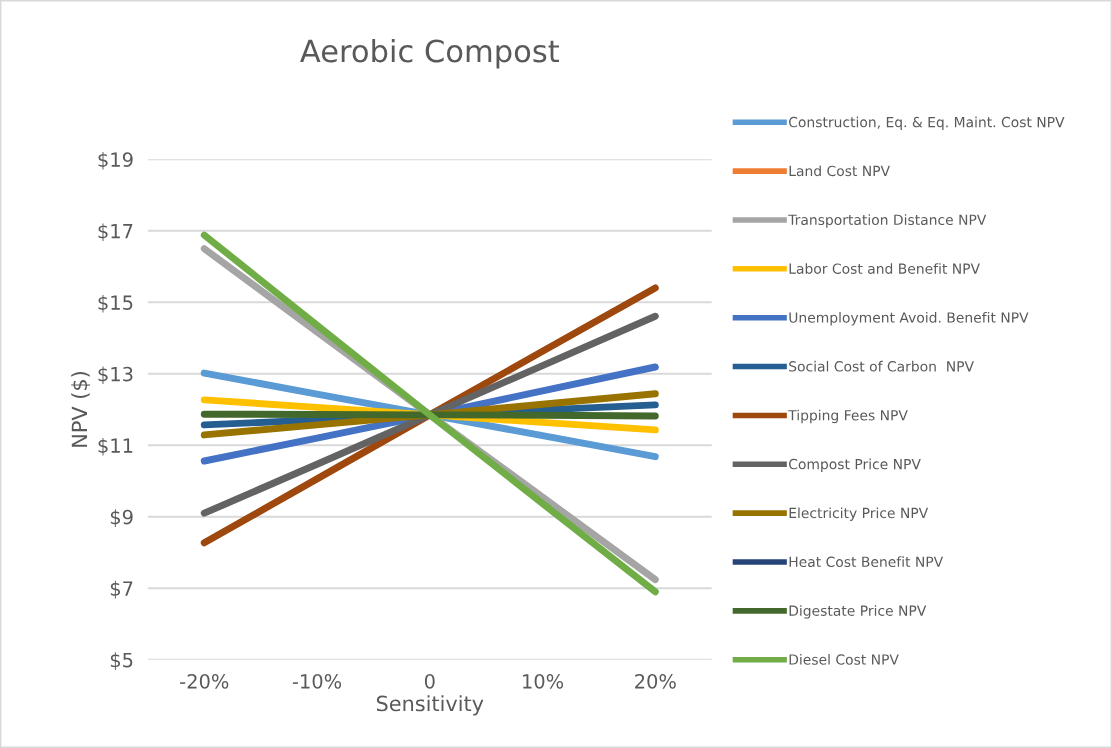 This screenshot has height=748, width=1112. Describe the element at coordinates (115, 446) in the screenshot. I see `y-tick-label: $11` at that location.